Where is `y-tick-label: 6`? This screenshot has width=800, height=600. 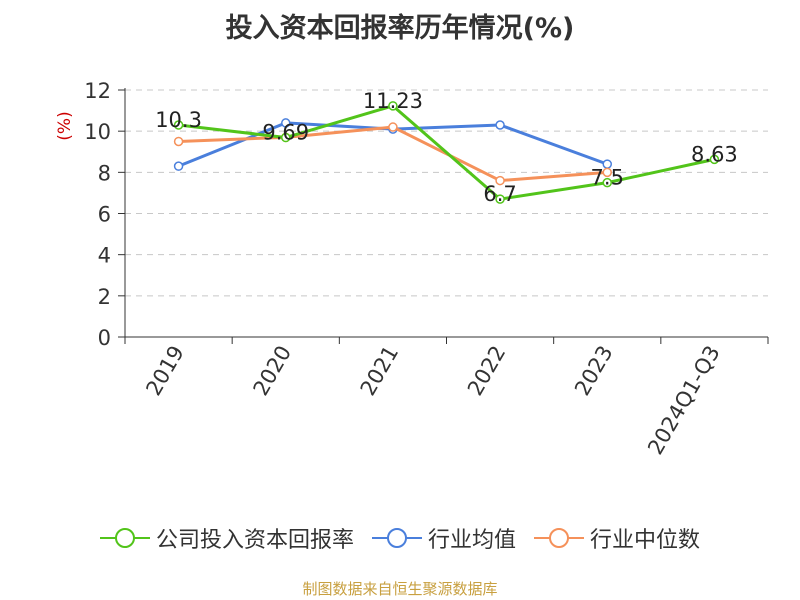 y-tick-label: 6 is located at coordinates (104, 215).